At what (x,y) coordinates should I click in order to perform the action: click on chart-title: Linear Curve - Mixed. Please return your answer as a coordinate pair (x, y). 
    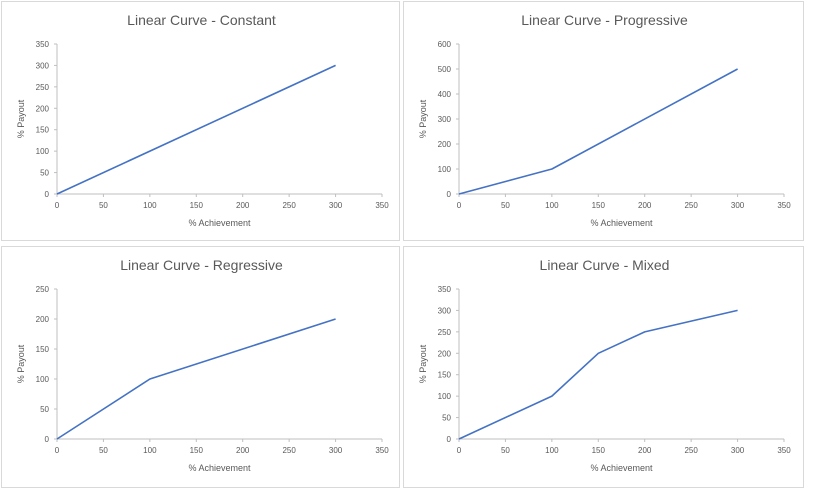
    Looking at the image, I should click on (605, 265).